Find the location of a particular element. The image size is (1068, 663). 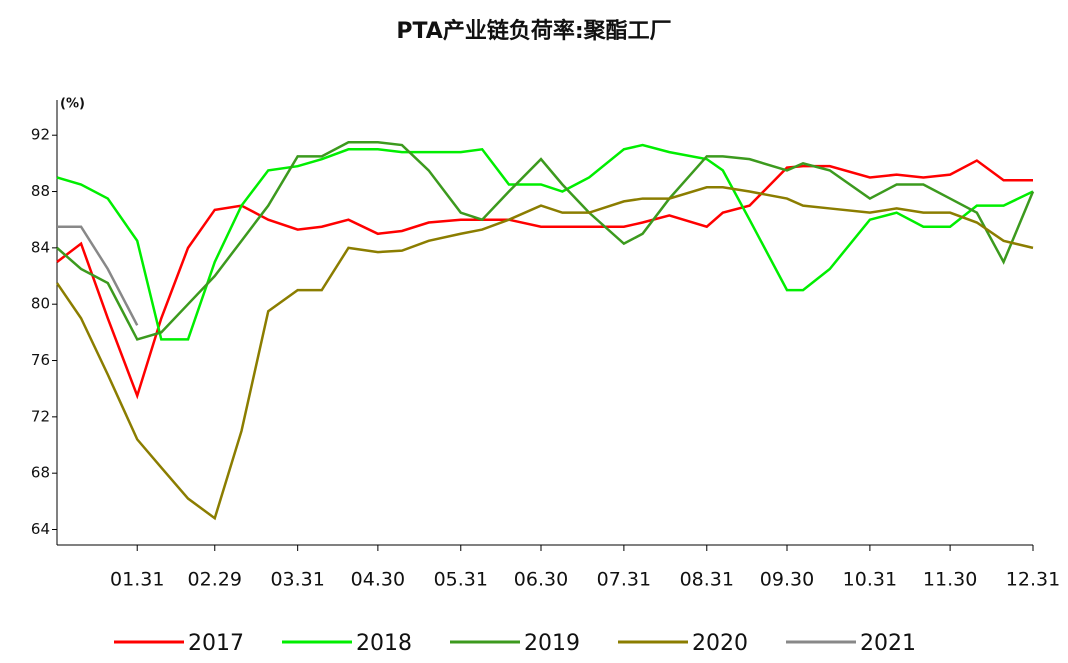

legend-label: 2020 is located at coordinates (720, 643).